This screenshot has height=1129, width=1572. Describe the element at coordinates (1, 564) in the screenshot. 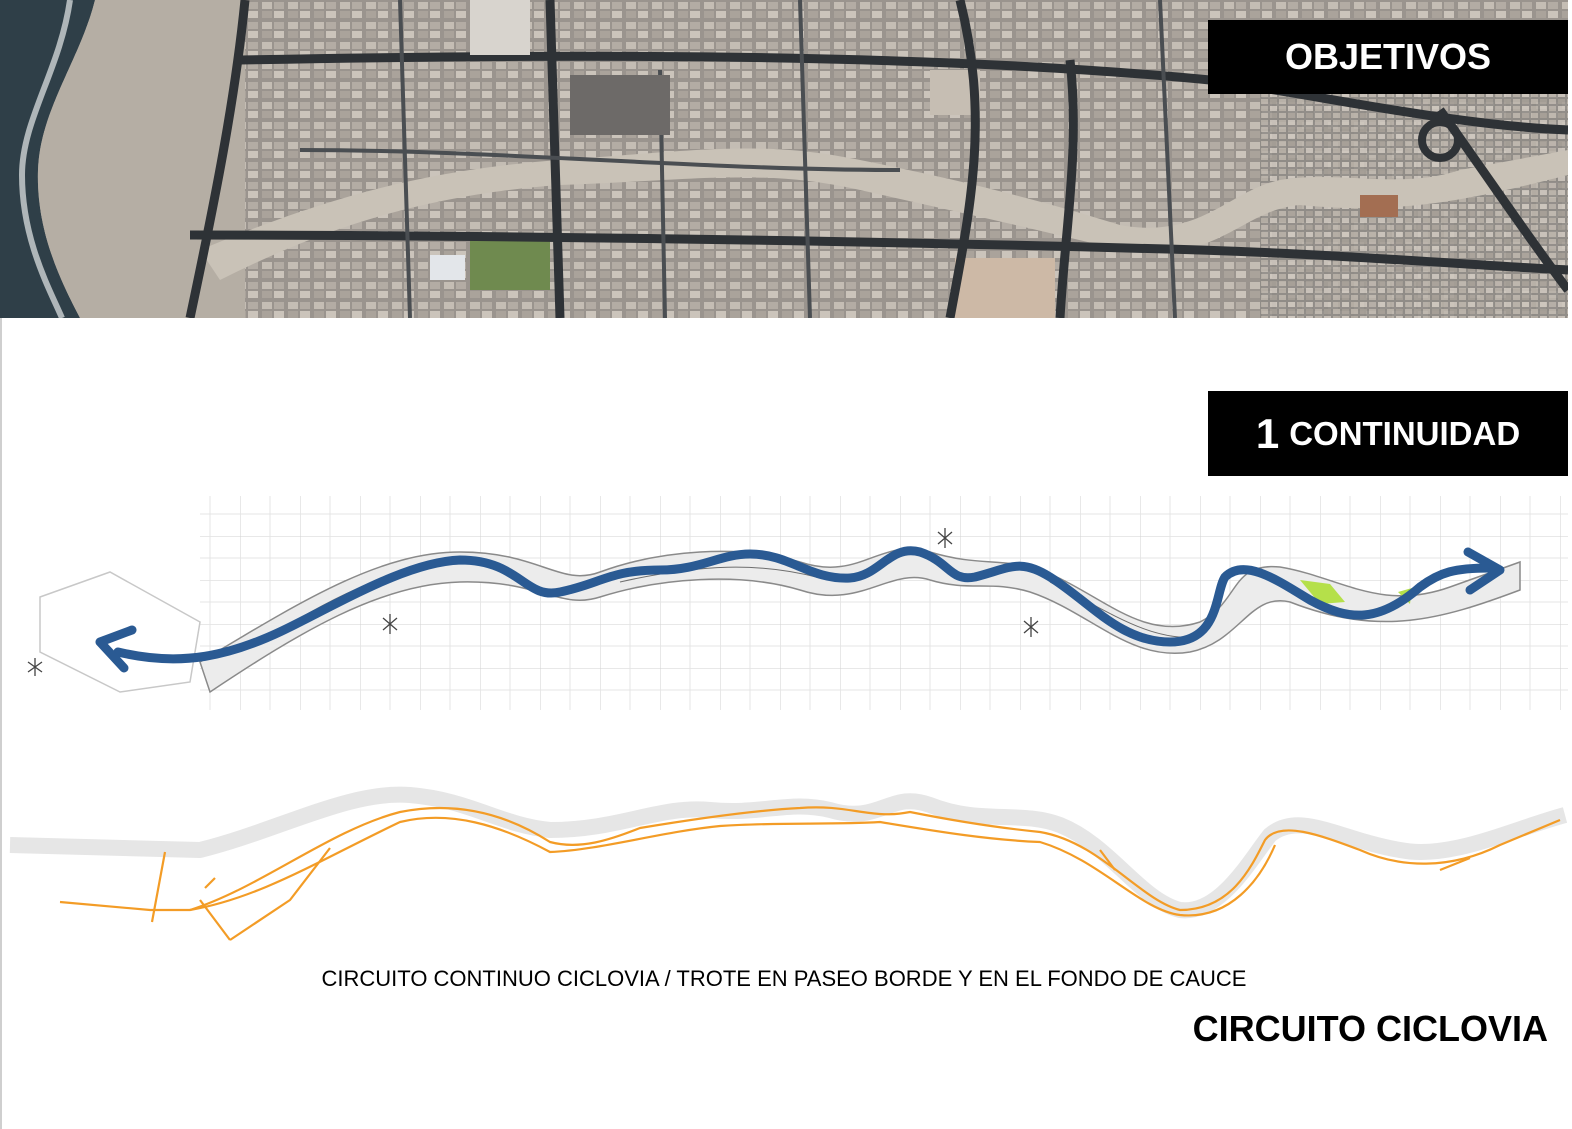

I see `page-edge-rule` at that location.